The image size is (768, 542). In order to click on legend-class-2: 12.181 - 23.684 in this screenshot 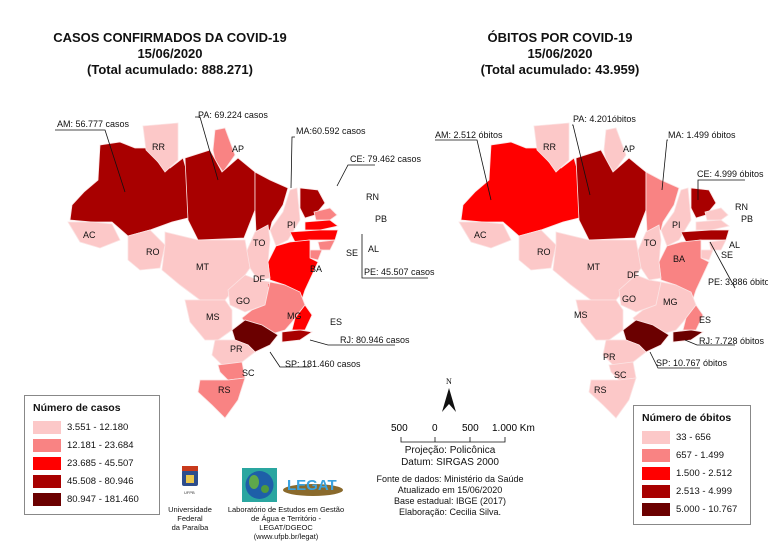, I will do `click(92, 445)`.